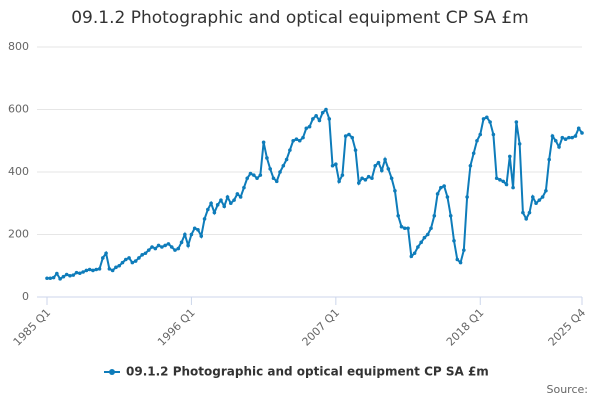  Describe the element at coordinates (32, 327) in the screenshot. I see `x-tick-label: 1985 Q1` at that location.